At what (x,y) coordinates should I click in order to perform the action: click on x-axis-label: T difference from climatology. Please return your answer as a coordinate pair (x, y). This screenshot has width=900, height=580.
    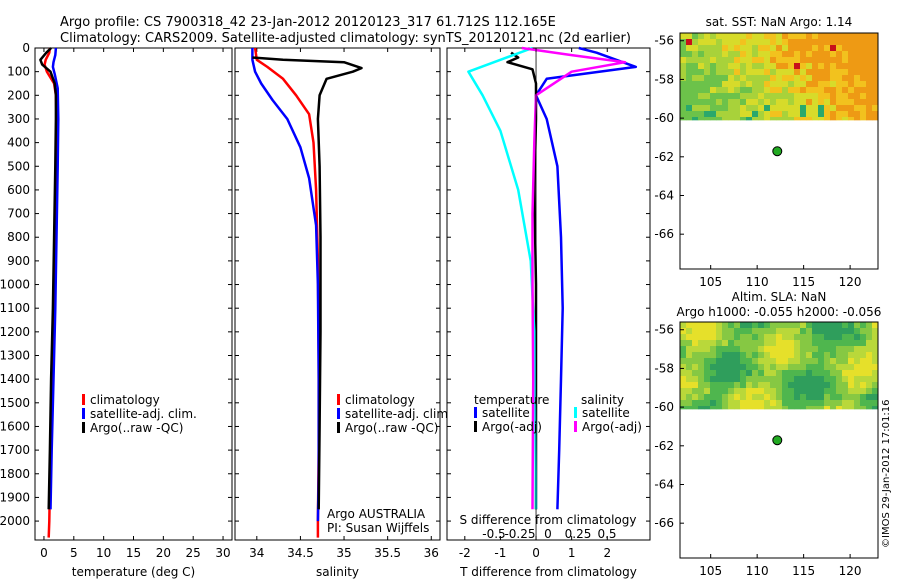
    Looking at the image, I should click on (548, 572).